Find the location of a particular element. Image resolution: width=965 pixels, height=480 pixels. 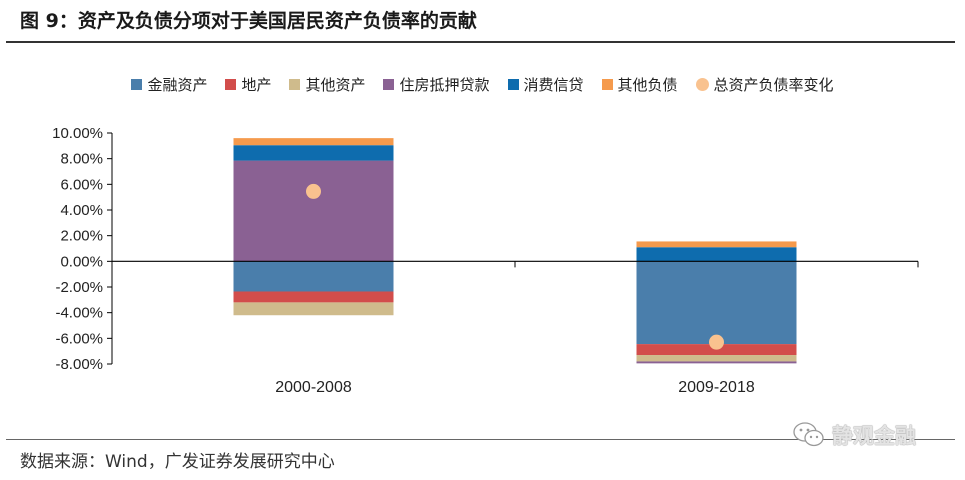

y-tick-label: -4.00% is located at coordinates (79, 313).